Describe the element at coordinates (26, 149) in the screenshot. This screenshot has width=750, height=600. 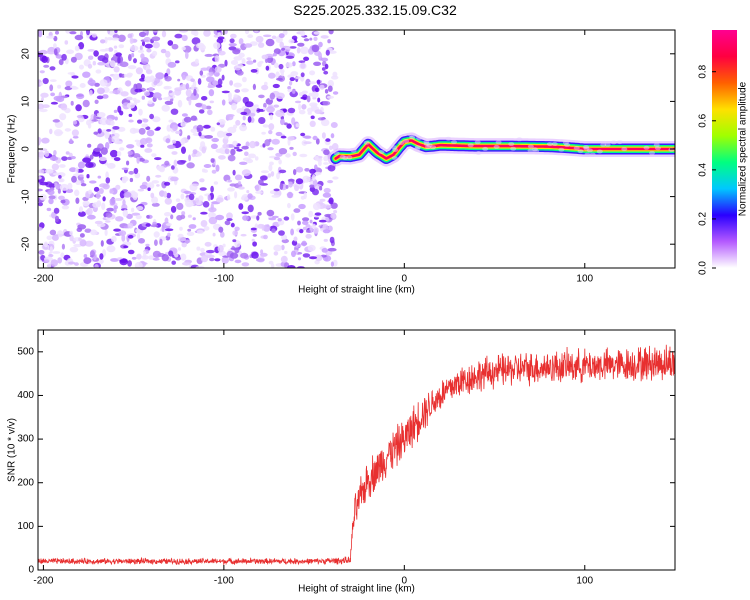
I see `y-tick-label: 0` at that location.